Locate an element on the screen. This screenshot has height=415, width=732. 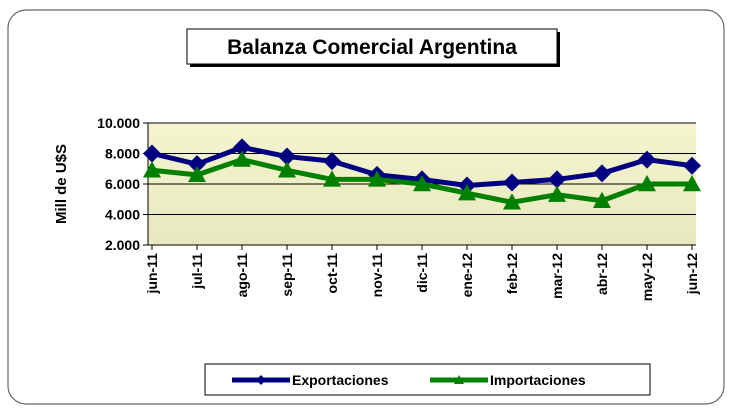
x-tick-label: jul-11 is located at coordinates (197, 271).